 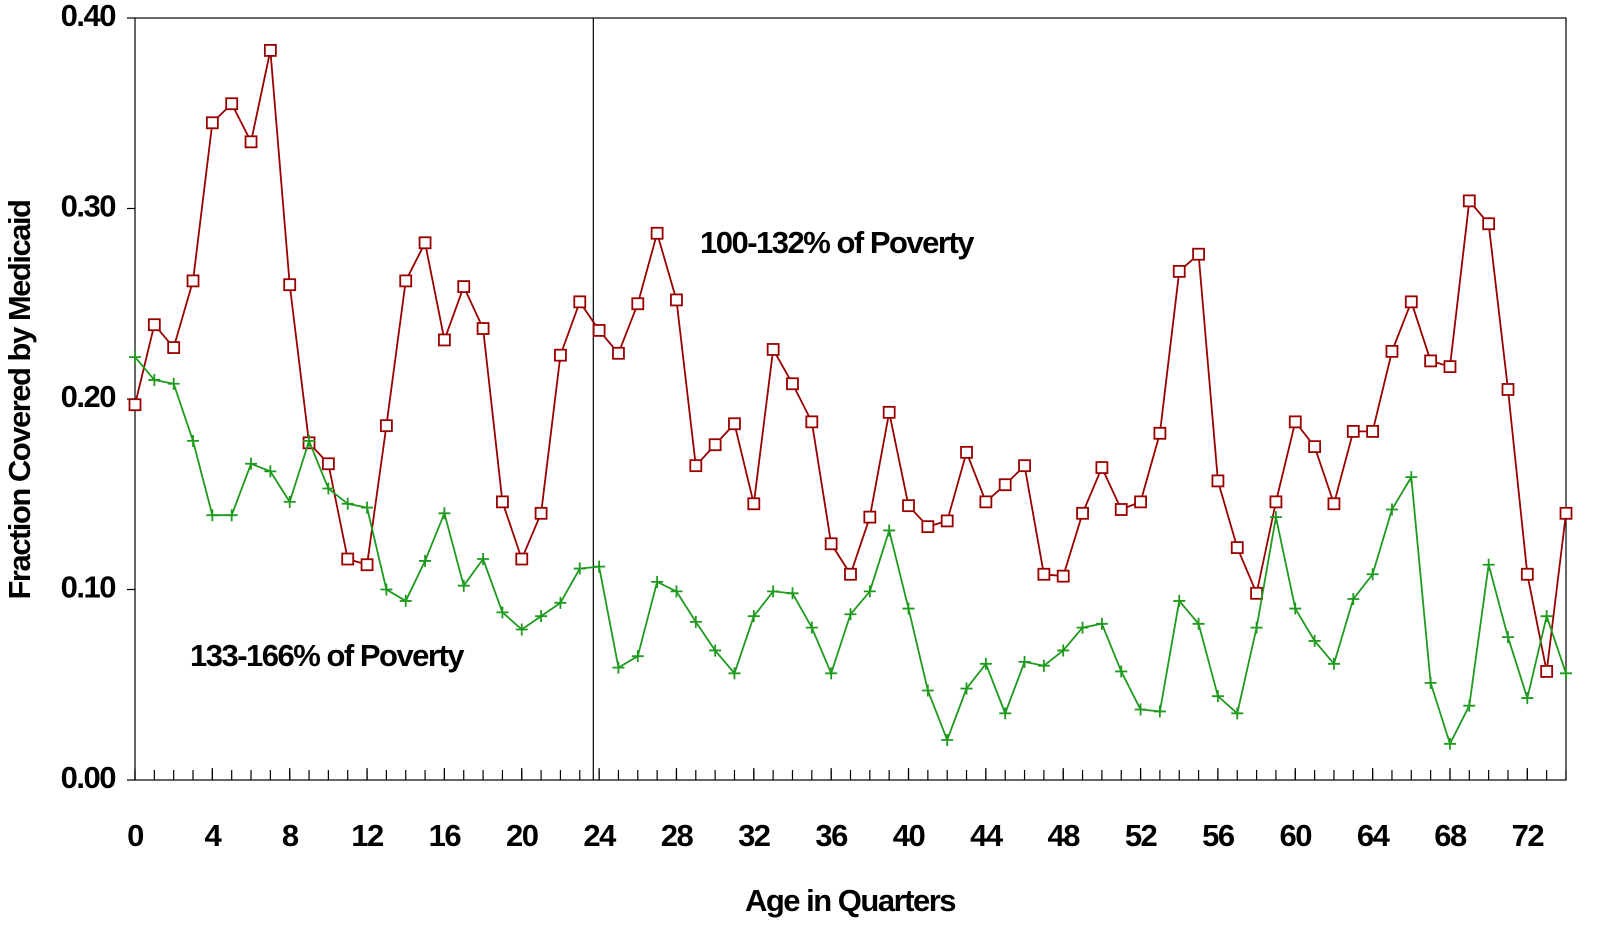 What do you see at coordinates (522, 835) in the screenshot?
I see `x-tick-label: 20` at bounding box center [522, 835].